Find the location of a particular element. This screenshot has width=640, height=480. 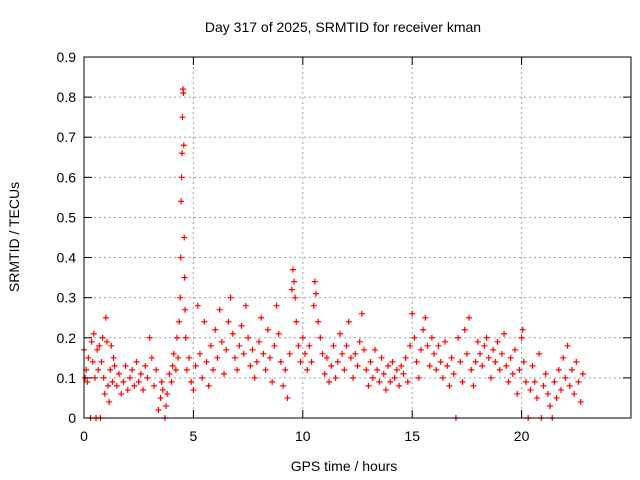

y-tick-label: 0.9 is located at coordinates (67, 57).